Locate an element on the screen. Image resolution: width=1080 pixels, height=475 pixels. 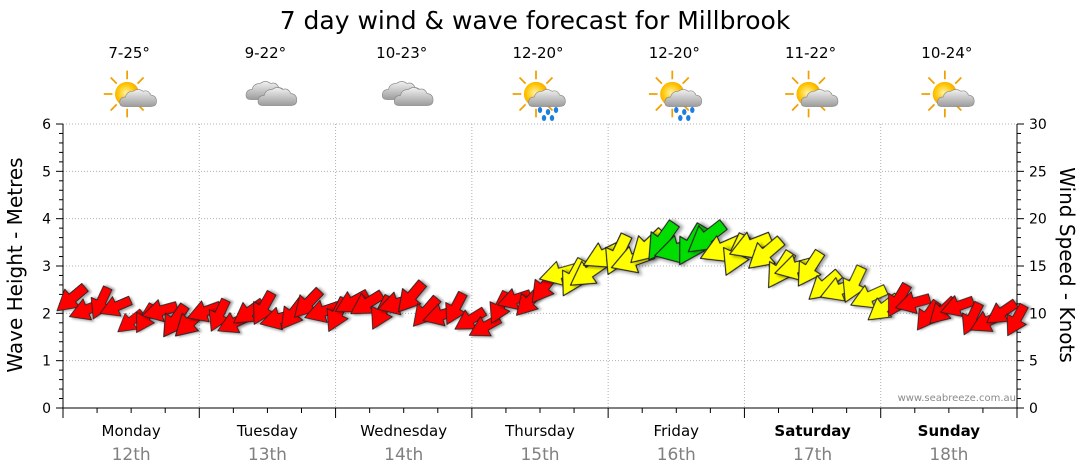
temperature-label: 10-23° is located at coordinates (401, 53).